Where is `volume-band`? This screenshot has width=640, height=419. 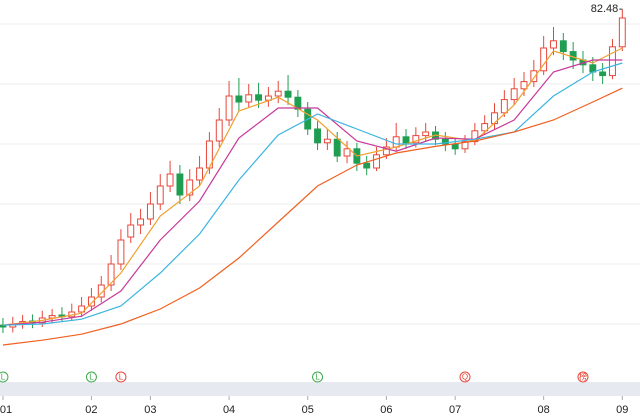
volume-band is located at coordinates (320, 389).